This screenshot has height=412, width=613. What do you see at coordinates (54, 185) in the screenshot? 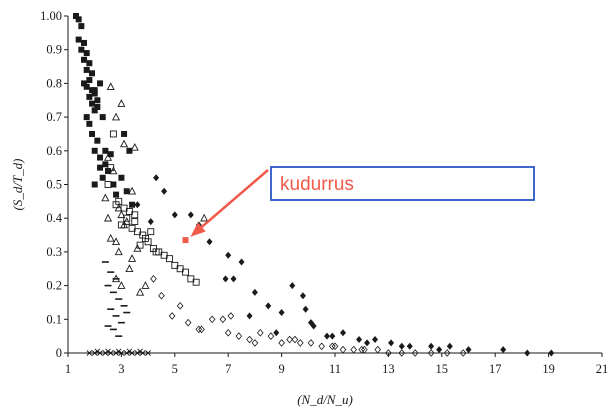
I see `y-tick-label: 0.5` at bounding box center [54, 185].